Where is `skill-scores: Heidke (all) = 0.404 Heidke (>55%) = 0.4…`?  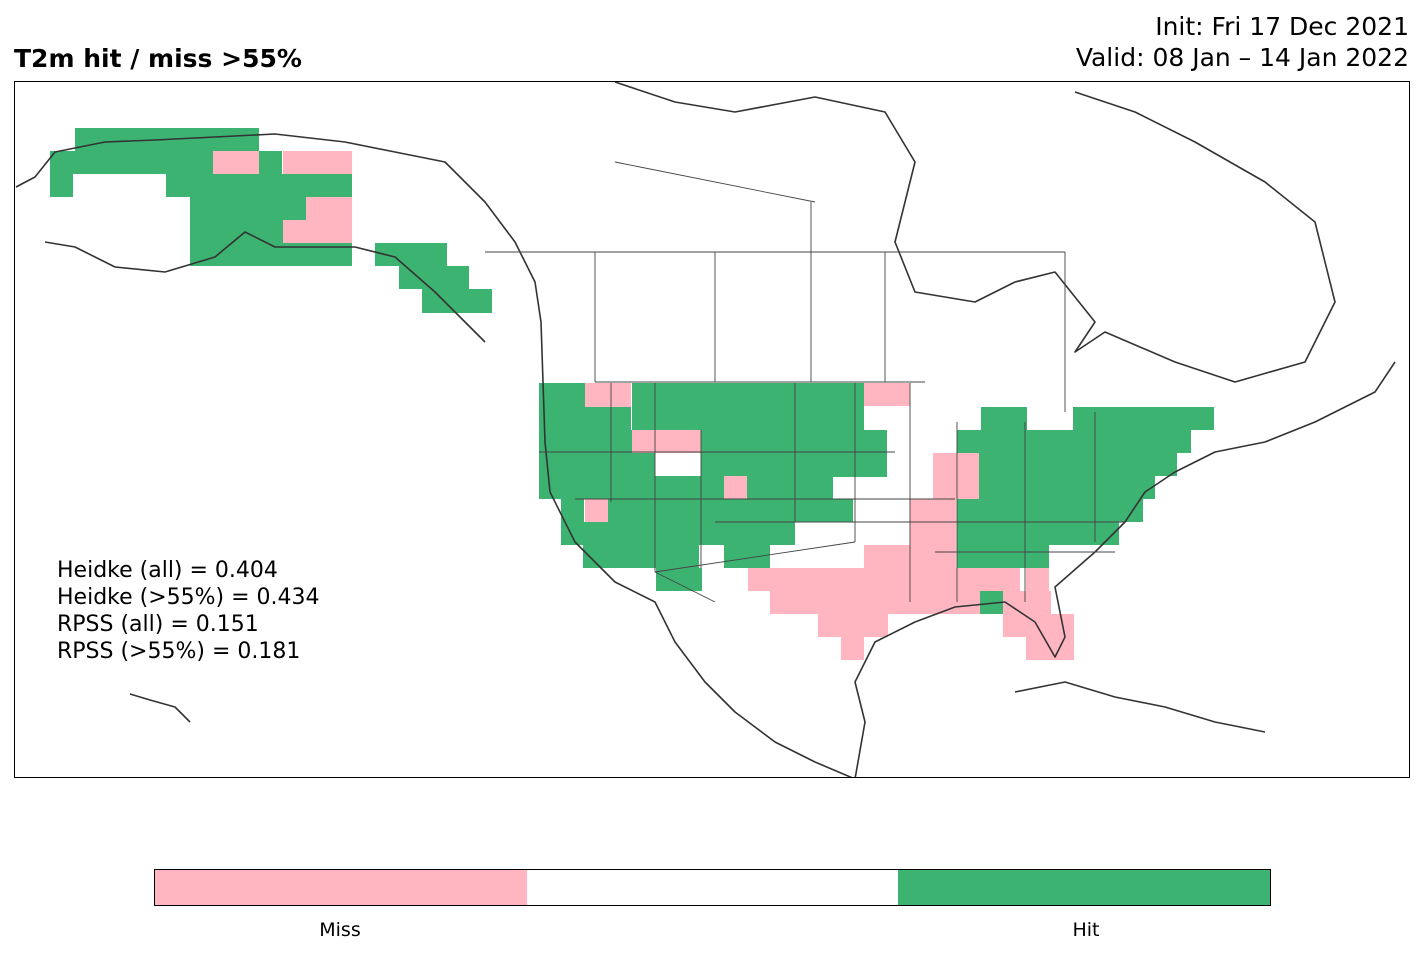
skill-scores: Heidke (all) = 0.404 Heidke (>55%) = 0.4… is located at coordinates (188, 611).